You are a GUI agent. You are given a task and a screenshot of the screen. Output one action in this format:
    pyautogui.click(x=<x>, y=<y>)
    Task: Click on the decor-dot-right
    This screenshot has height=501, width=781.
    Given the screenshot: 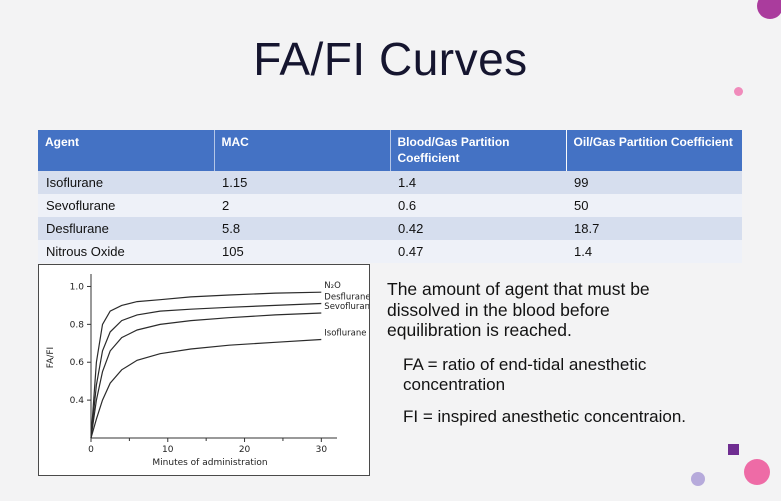 What is the action you would take?
    pyautogui.click(x=738, y=91)
    